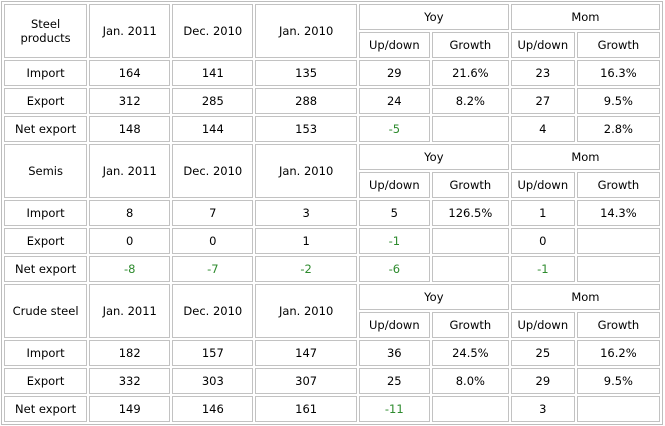  I want to click on cell-jan2010: -2, so click(306, 269).